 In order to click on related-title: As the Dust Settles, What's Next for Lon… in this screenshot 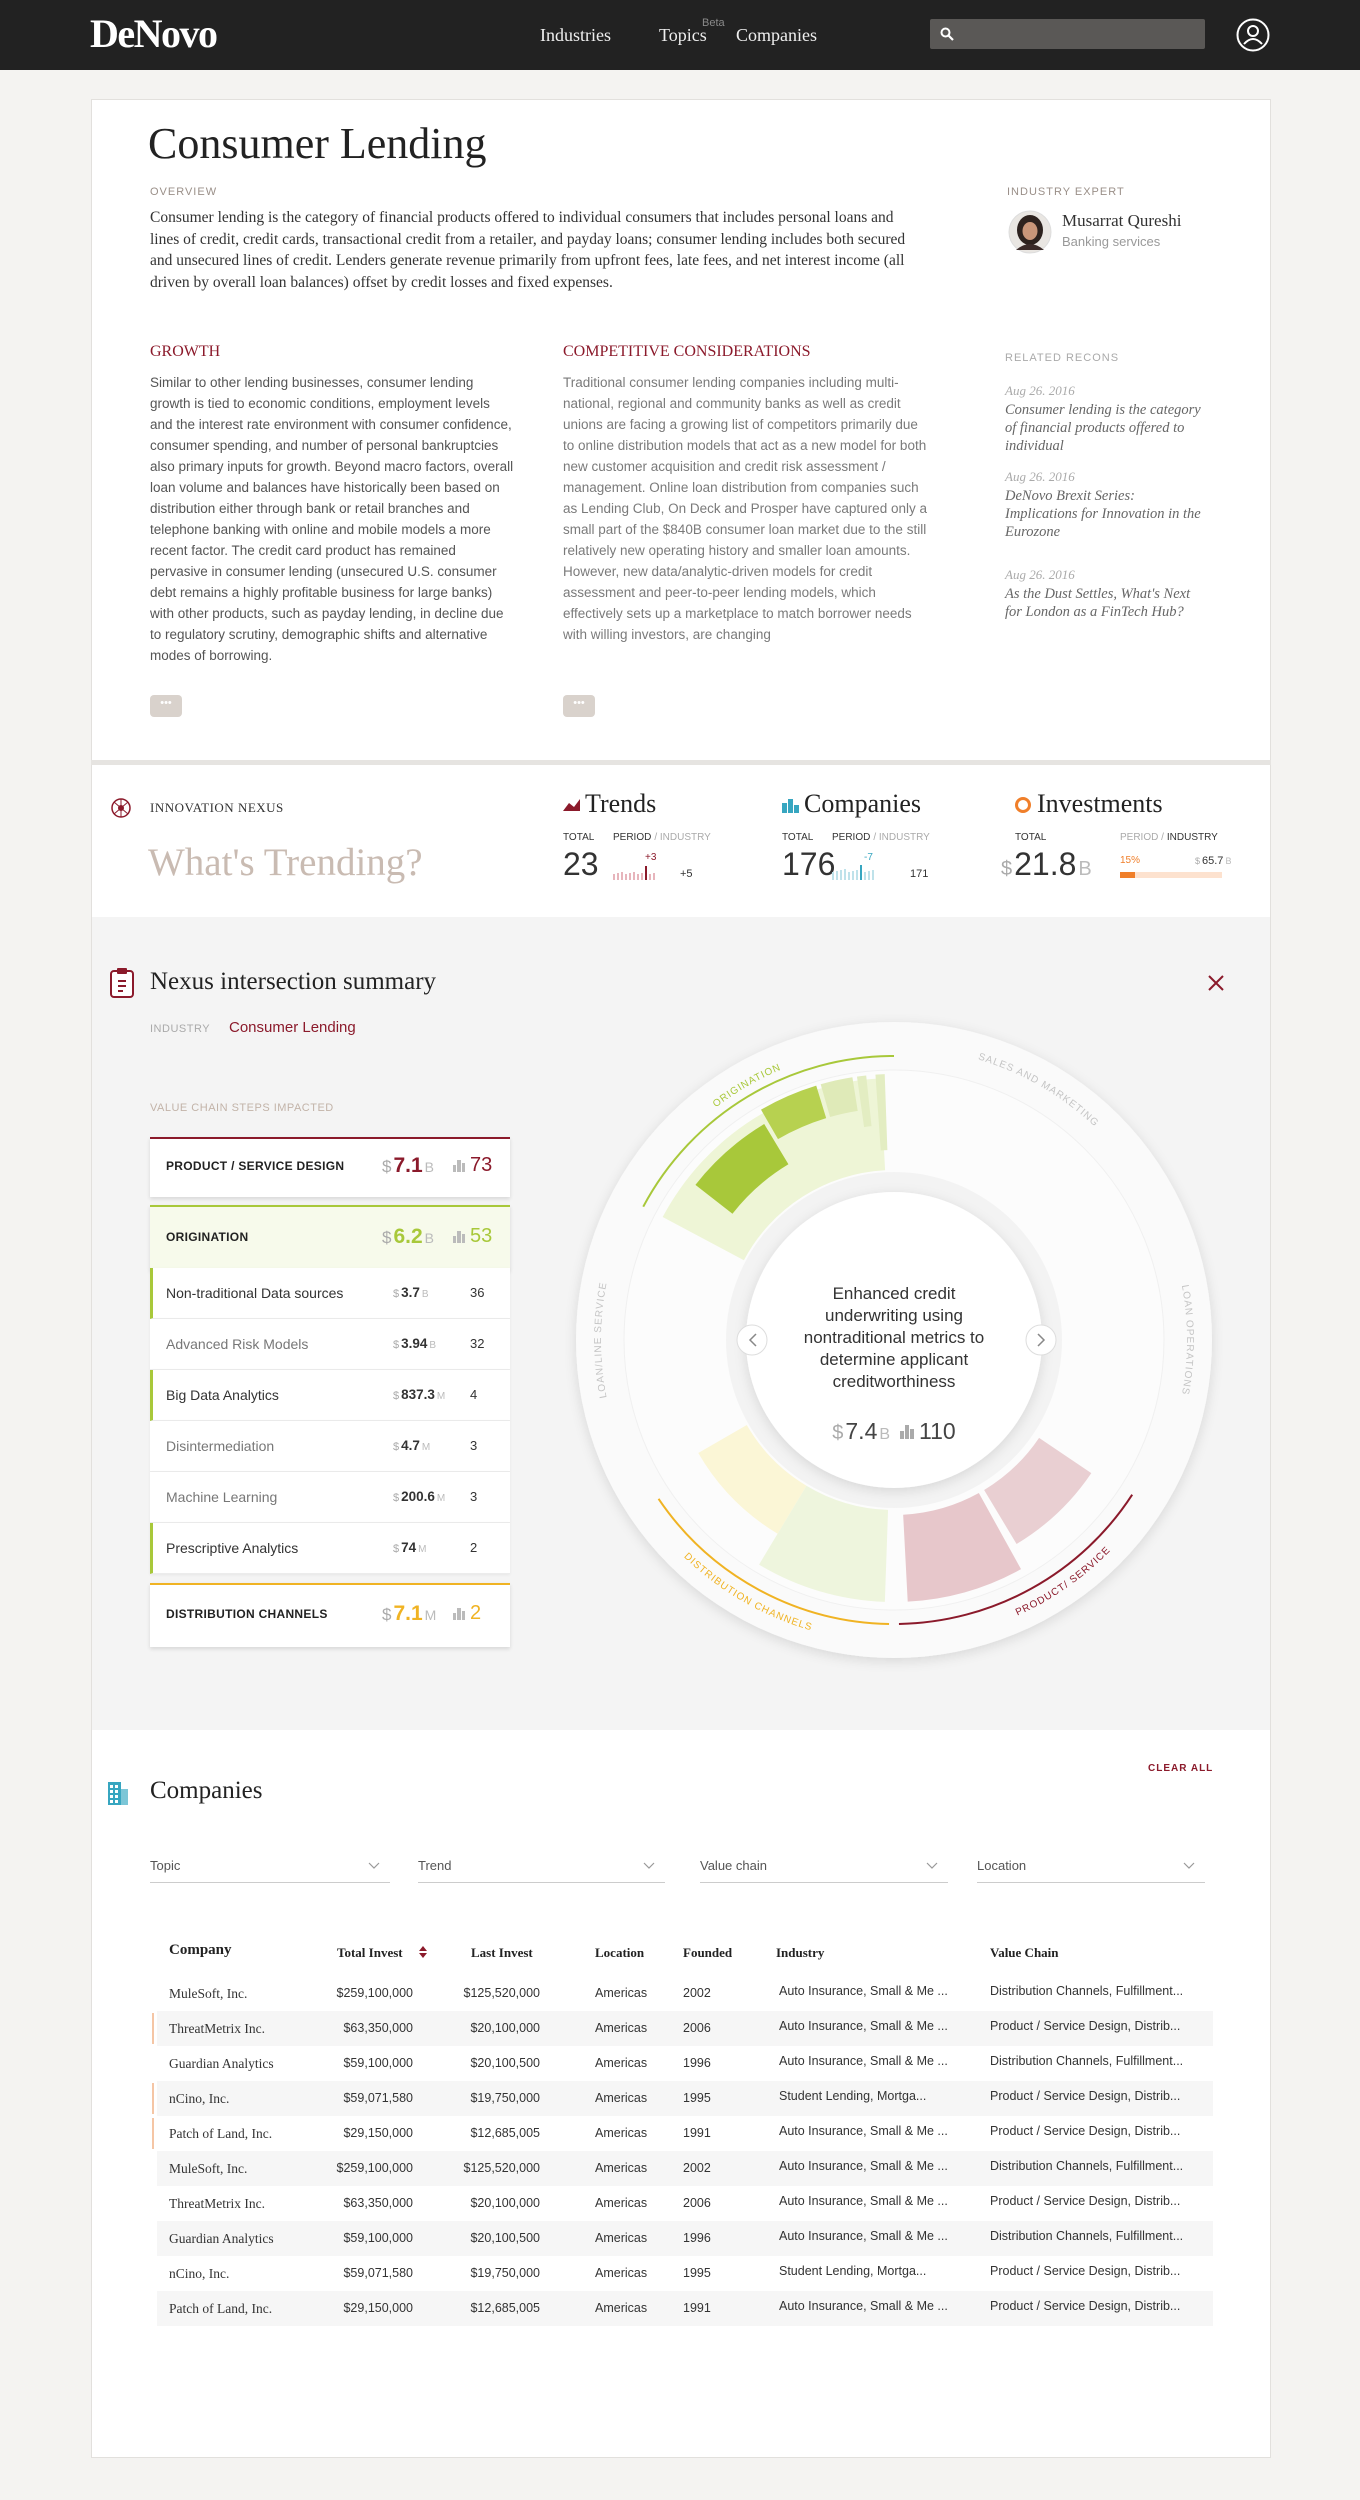, I will do `click(1098, 603)`.